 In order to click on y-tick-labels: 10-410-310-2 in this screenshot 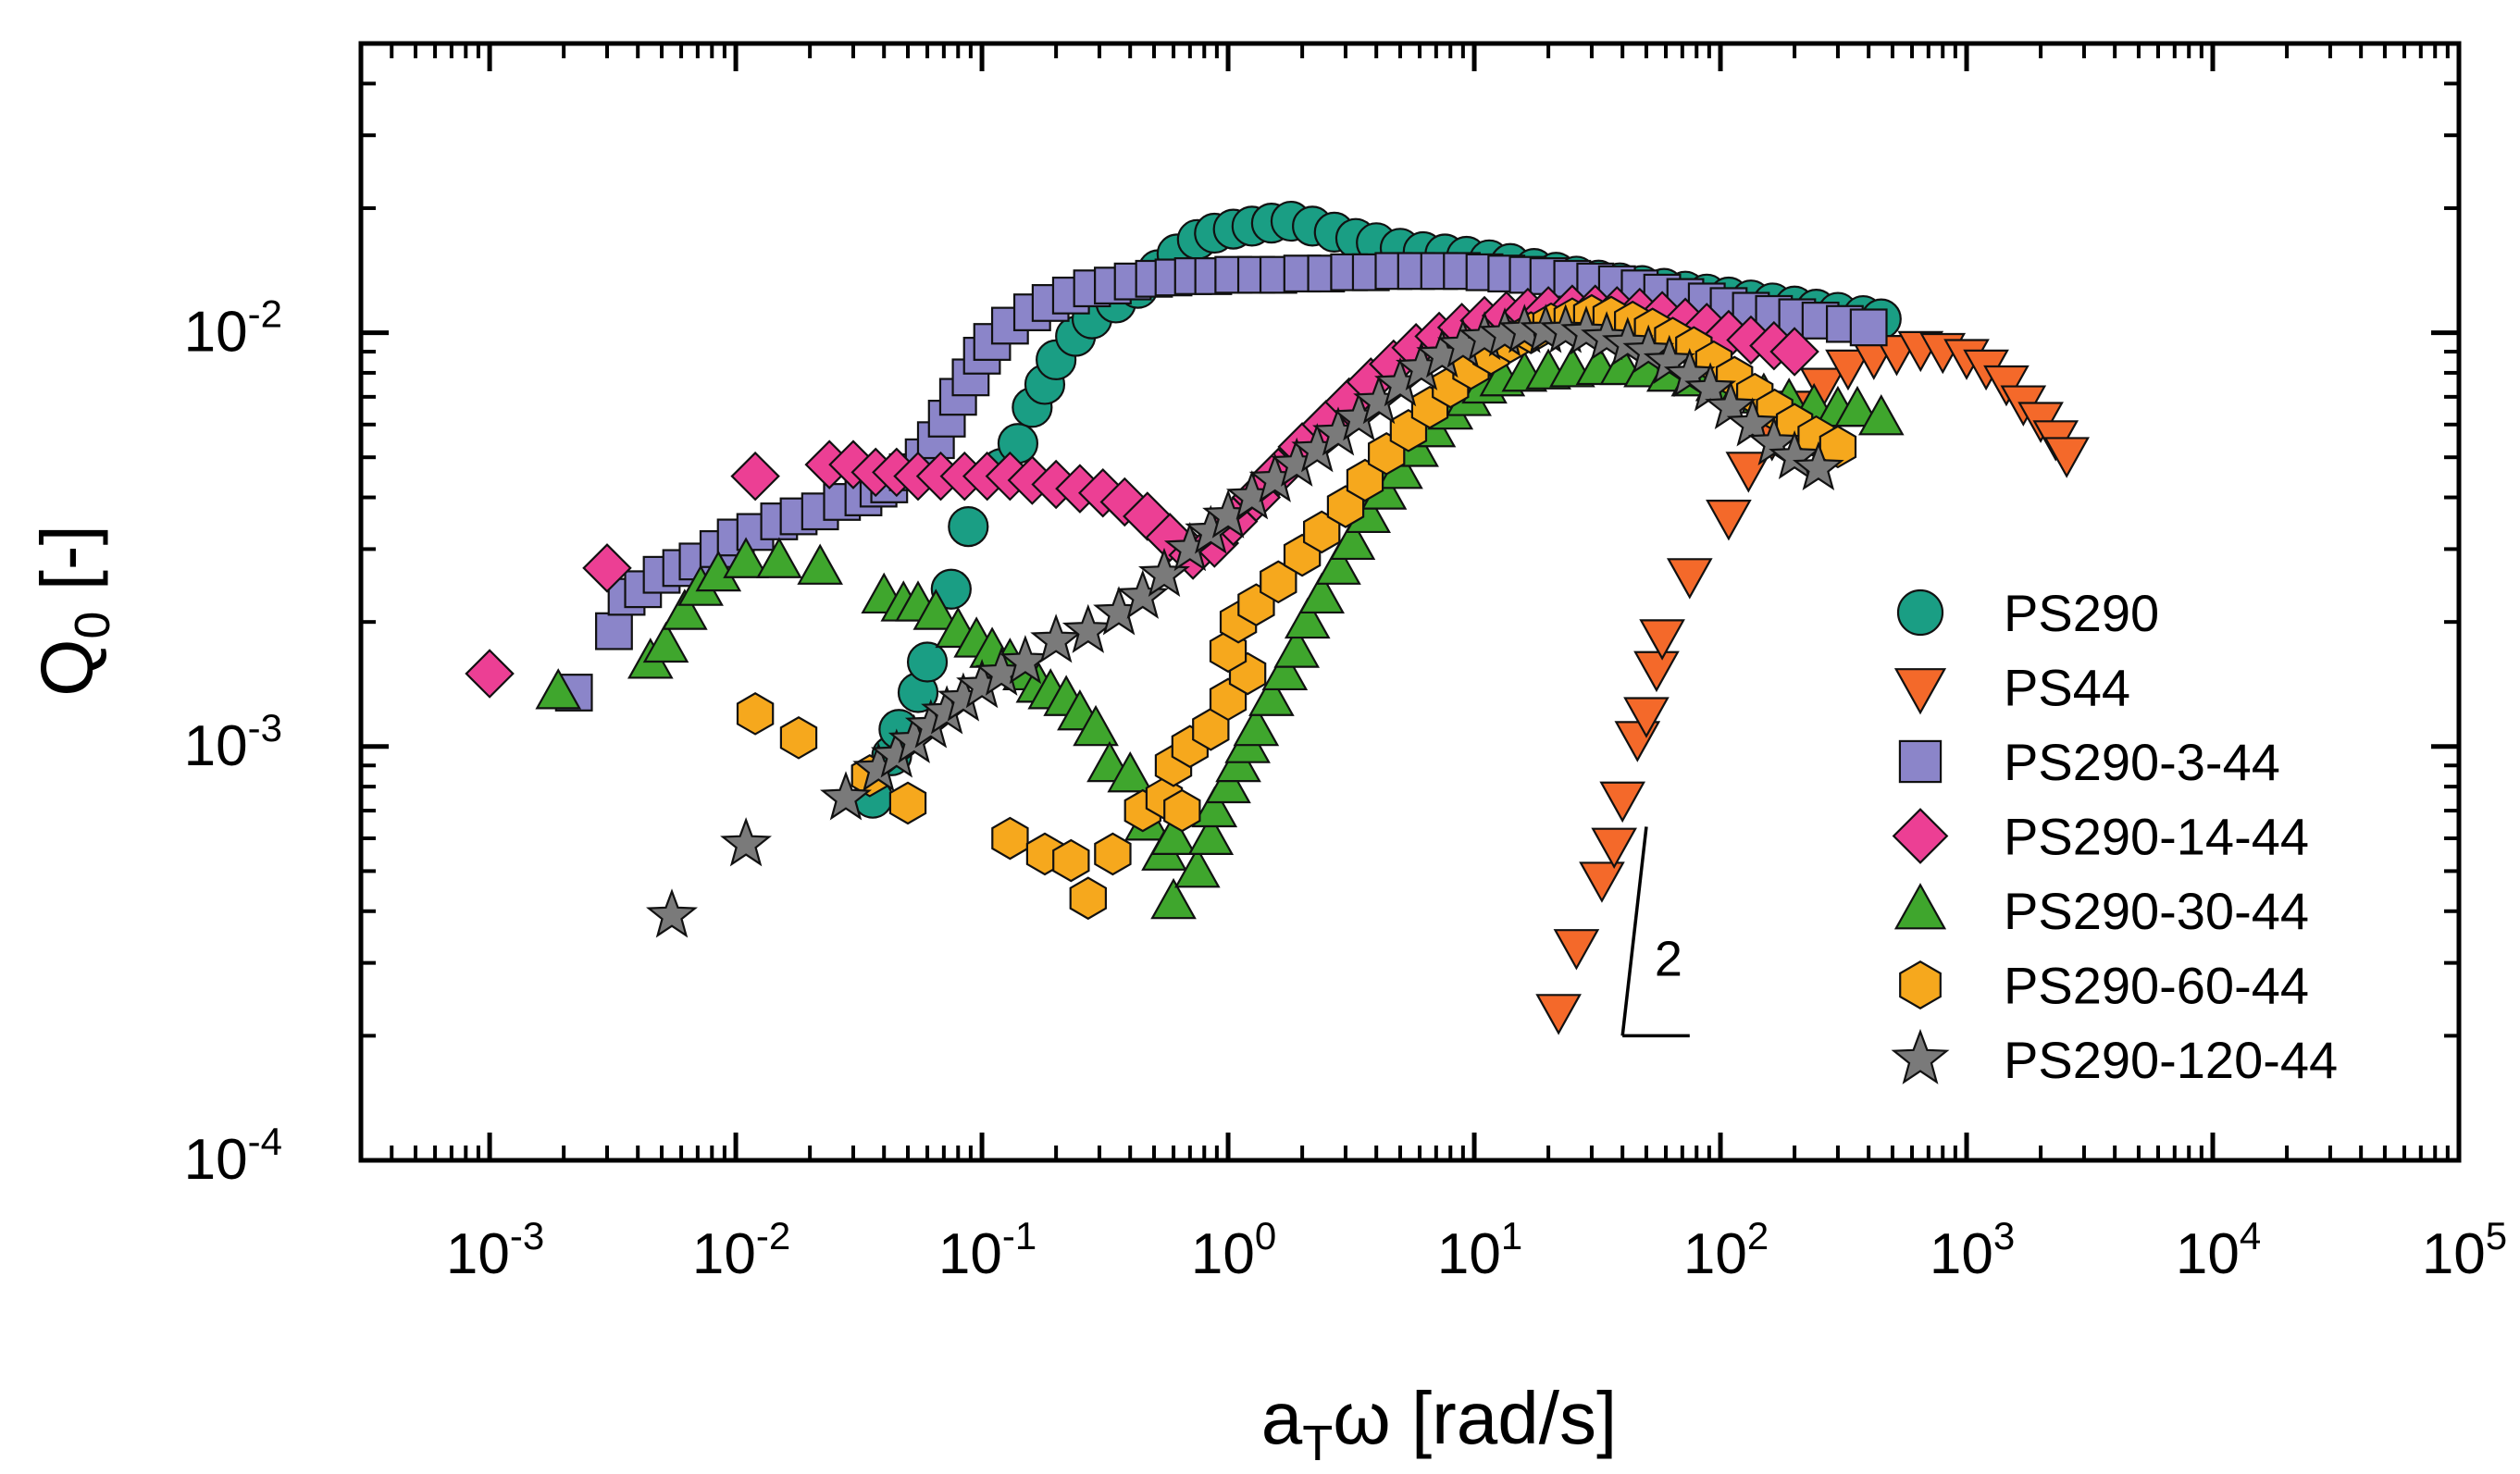, I will do `click(233, 742)`.